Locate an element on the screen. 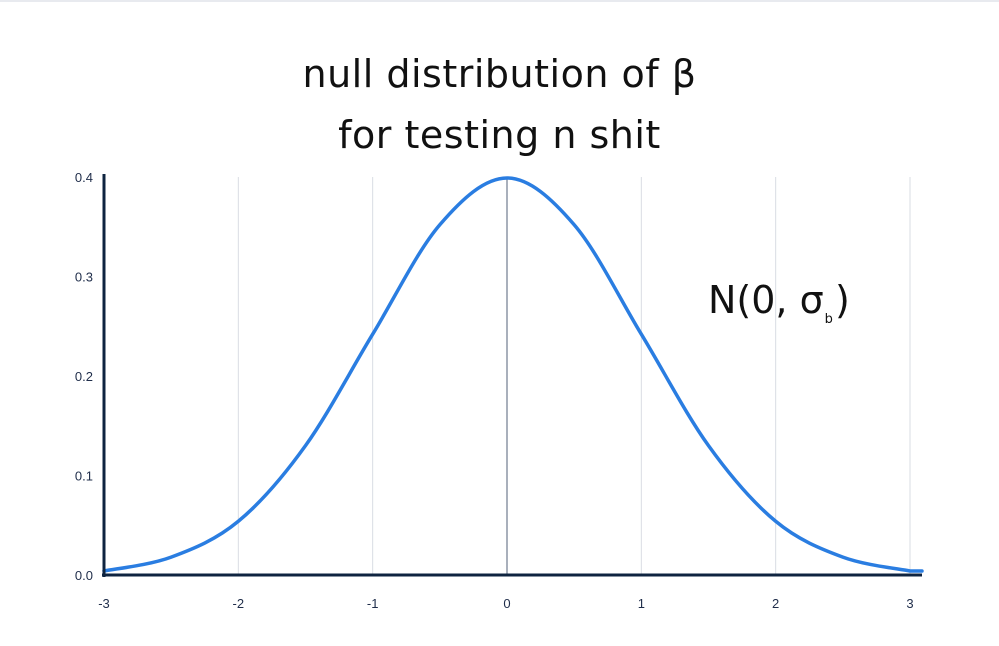  annotation-subscript: b is located at coordinates (828, 319).